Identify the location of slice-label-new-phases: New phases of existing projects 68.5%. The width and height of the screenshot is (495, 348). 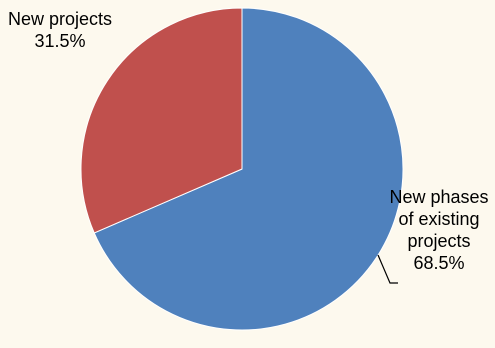
(439, 230).